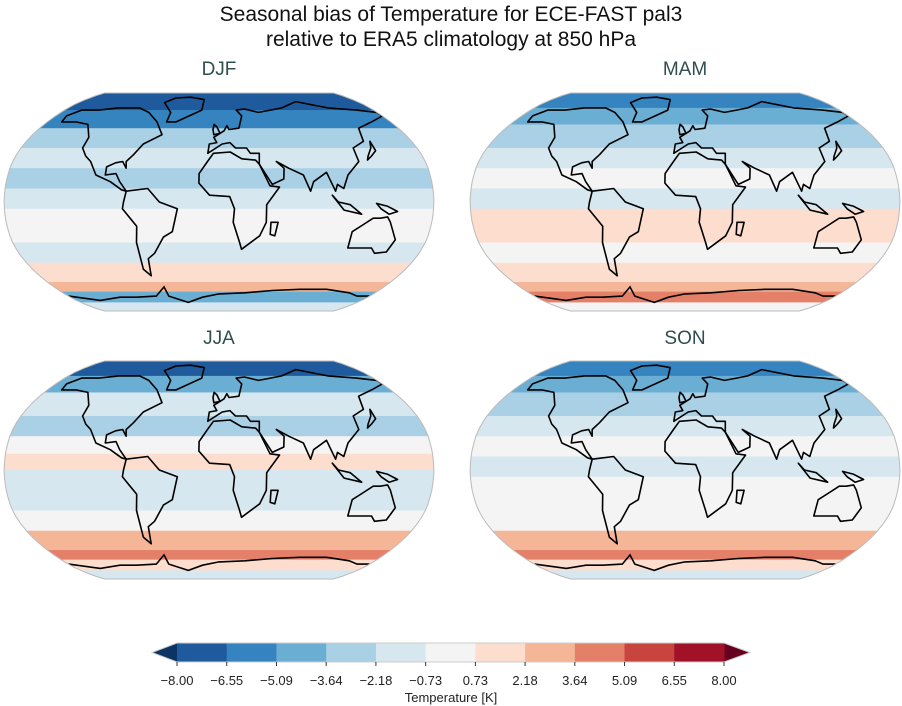  Describe the element at coordinates (375, 680) in the screenshot. I see `colorbar-tick-label: −2.18` at that location.